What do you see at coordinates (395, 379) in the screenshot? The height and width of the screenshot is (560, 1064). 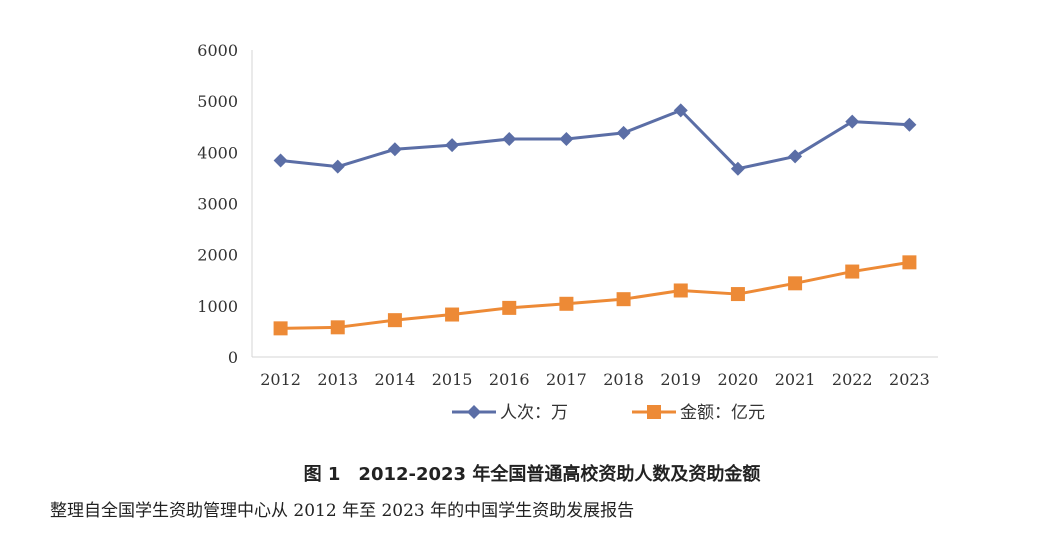 I see `x-tick-label: 2014` at bounding box center [395, 379].